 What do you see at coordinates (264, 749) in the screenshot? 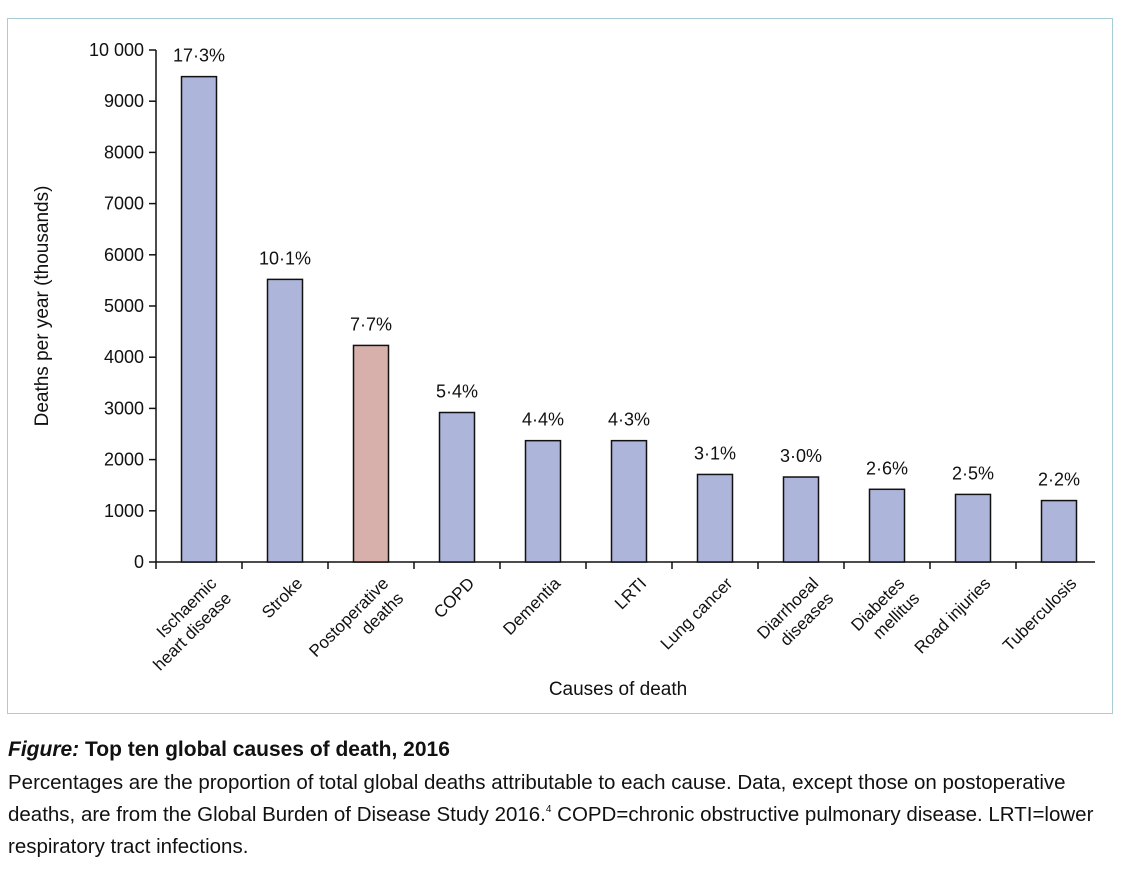
I see `figure-title: Top ten global causes of death, 2016` at bounding box center [264, 749].